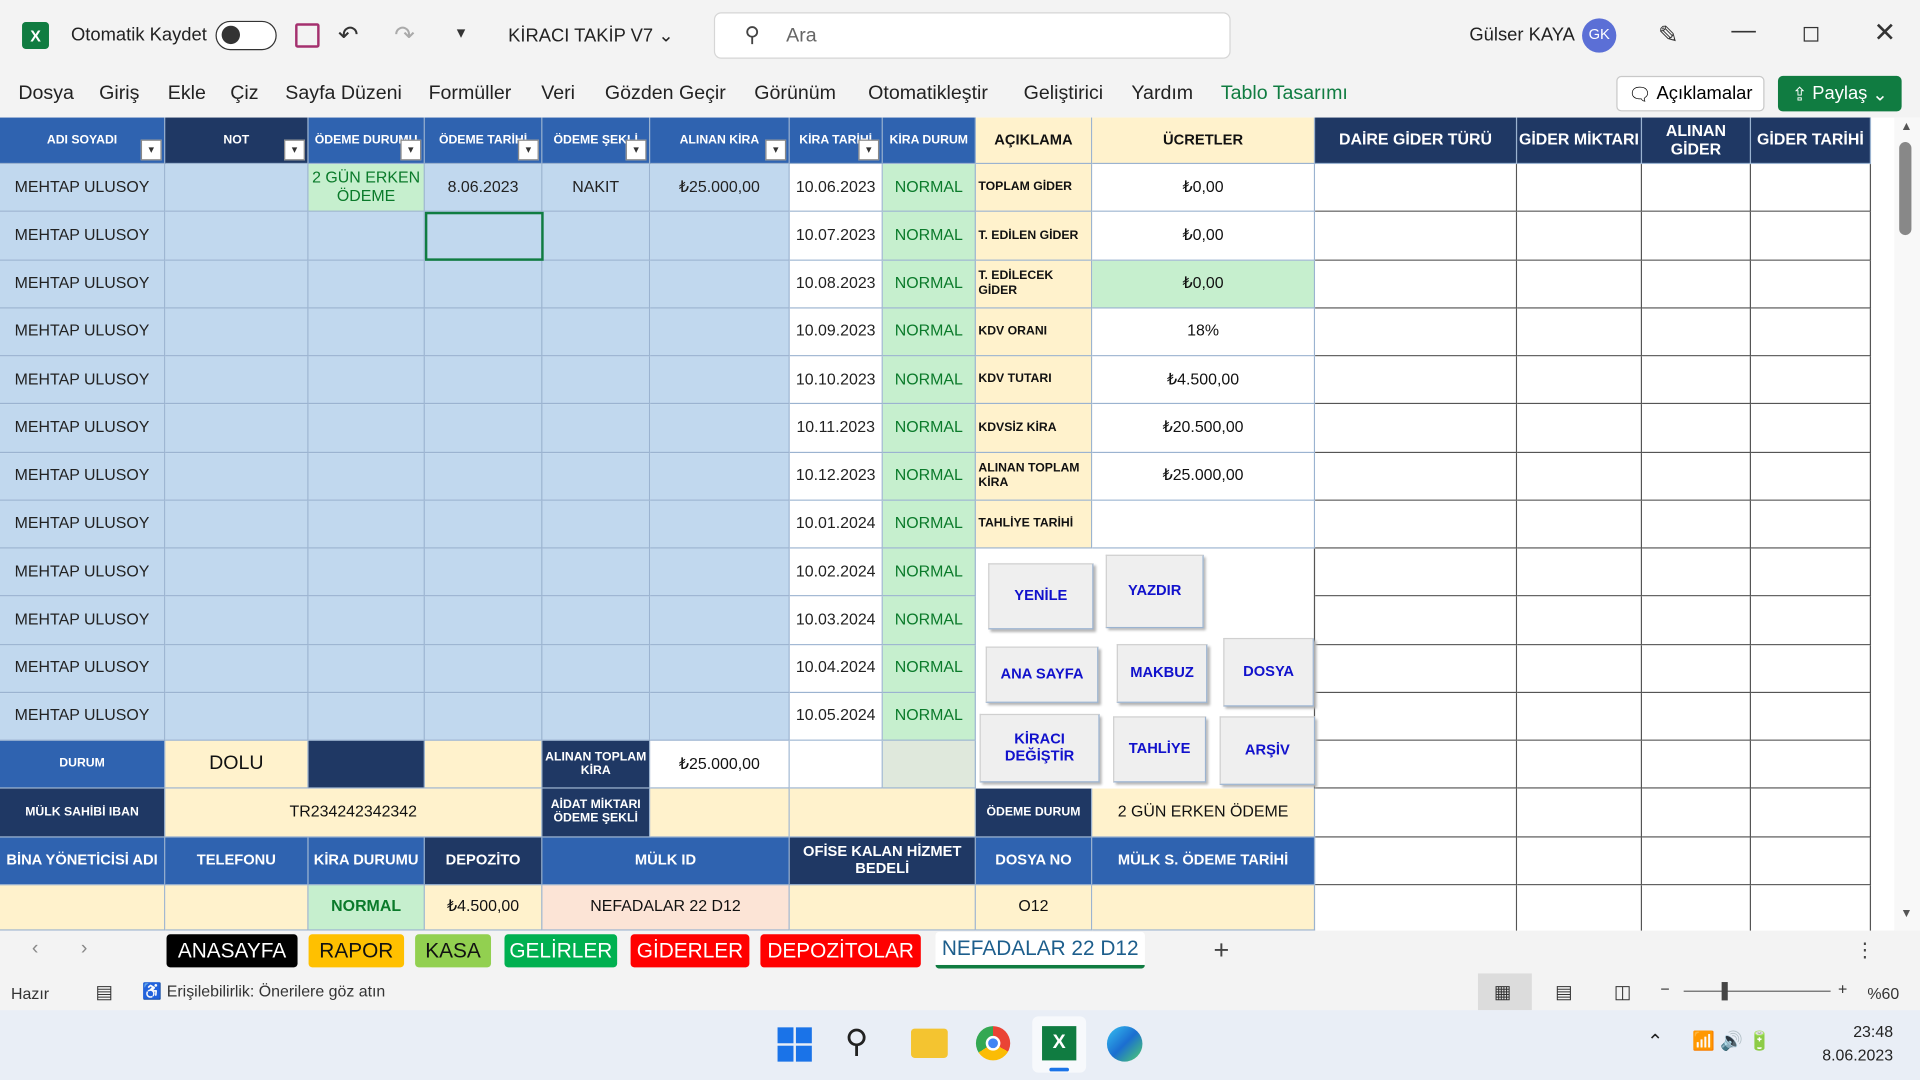  Describe the element at coordinates (1732, 1041) in the screenshot. I see `tray-icons: 📶 🔊 🔋` at that location.